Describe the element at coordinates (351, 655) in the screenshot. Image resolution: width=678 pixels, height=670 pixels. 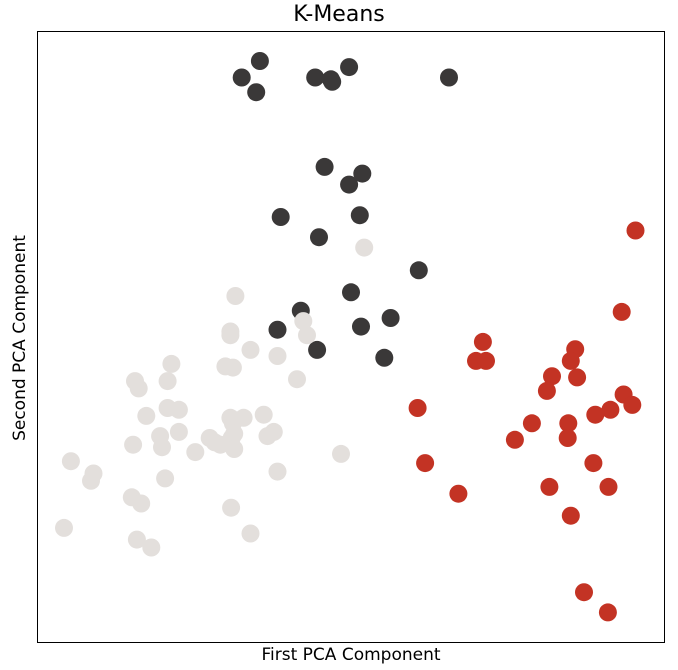
I see `x-axis-label: First PCA Component` at that location.